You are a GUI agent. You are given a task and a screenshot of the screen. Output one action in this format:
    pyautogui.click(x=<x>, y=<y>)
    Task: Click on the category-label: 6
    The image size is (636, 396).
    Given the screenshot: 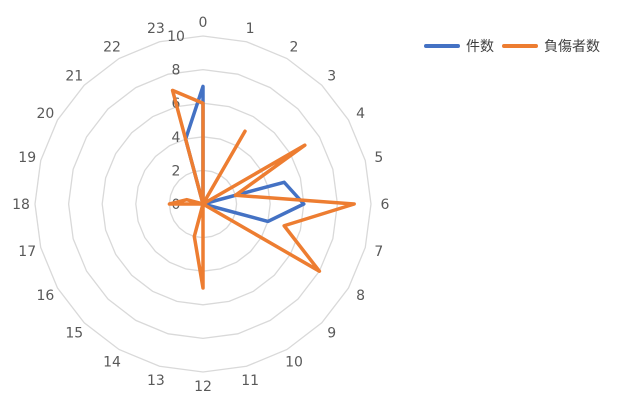 What is the action you would take?
    pyautogui.click(x=385, y=205)
    